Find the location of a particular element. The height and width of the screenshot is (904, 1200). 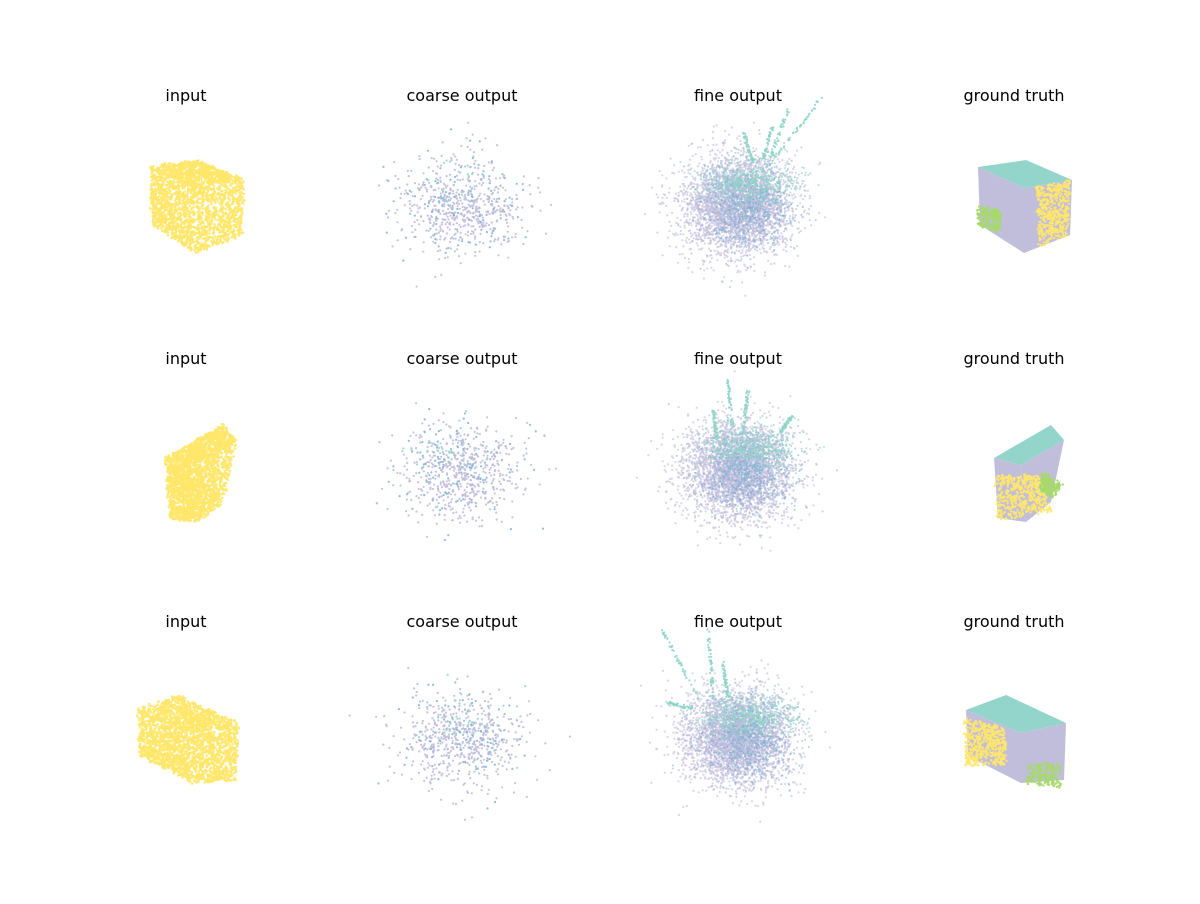

point-cloud-r1-coarse is located at coordinates (465, 205).